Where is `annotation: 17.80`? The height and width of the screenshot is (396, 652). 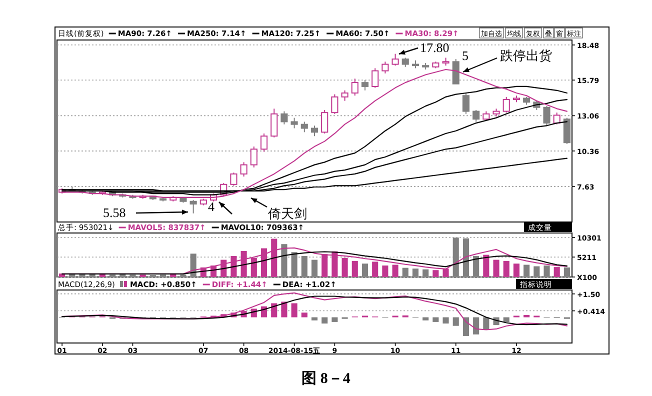
annotation: 17.80 is located at coordinates (435, 47).